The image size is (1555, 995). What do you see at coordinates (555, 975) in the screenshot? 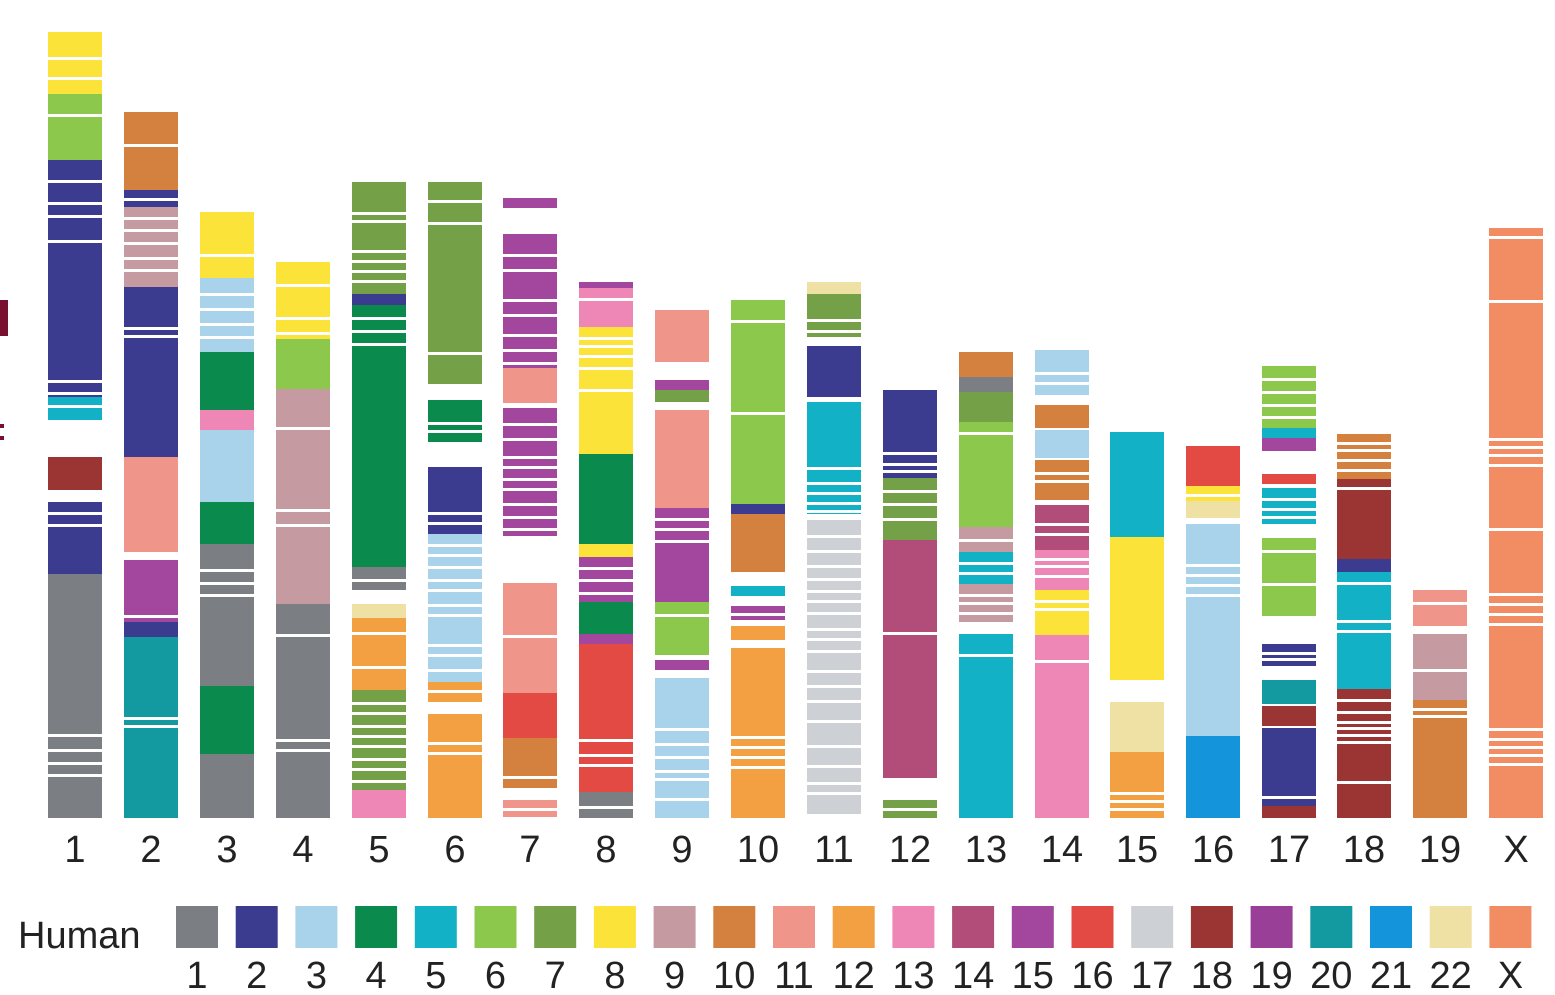
I see `legend-label: 7` at bounding box center [555, 975].